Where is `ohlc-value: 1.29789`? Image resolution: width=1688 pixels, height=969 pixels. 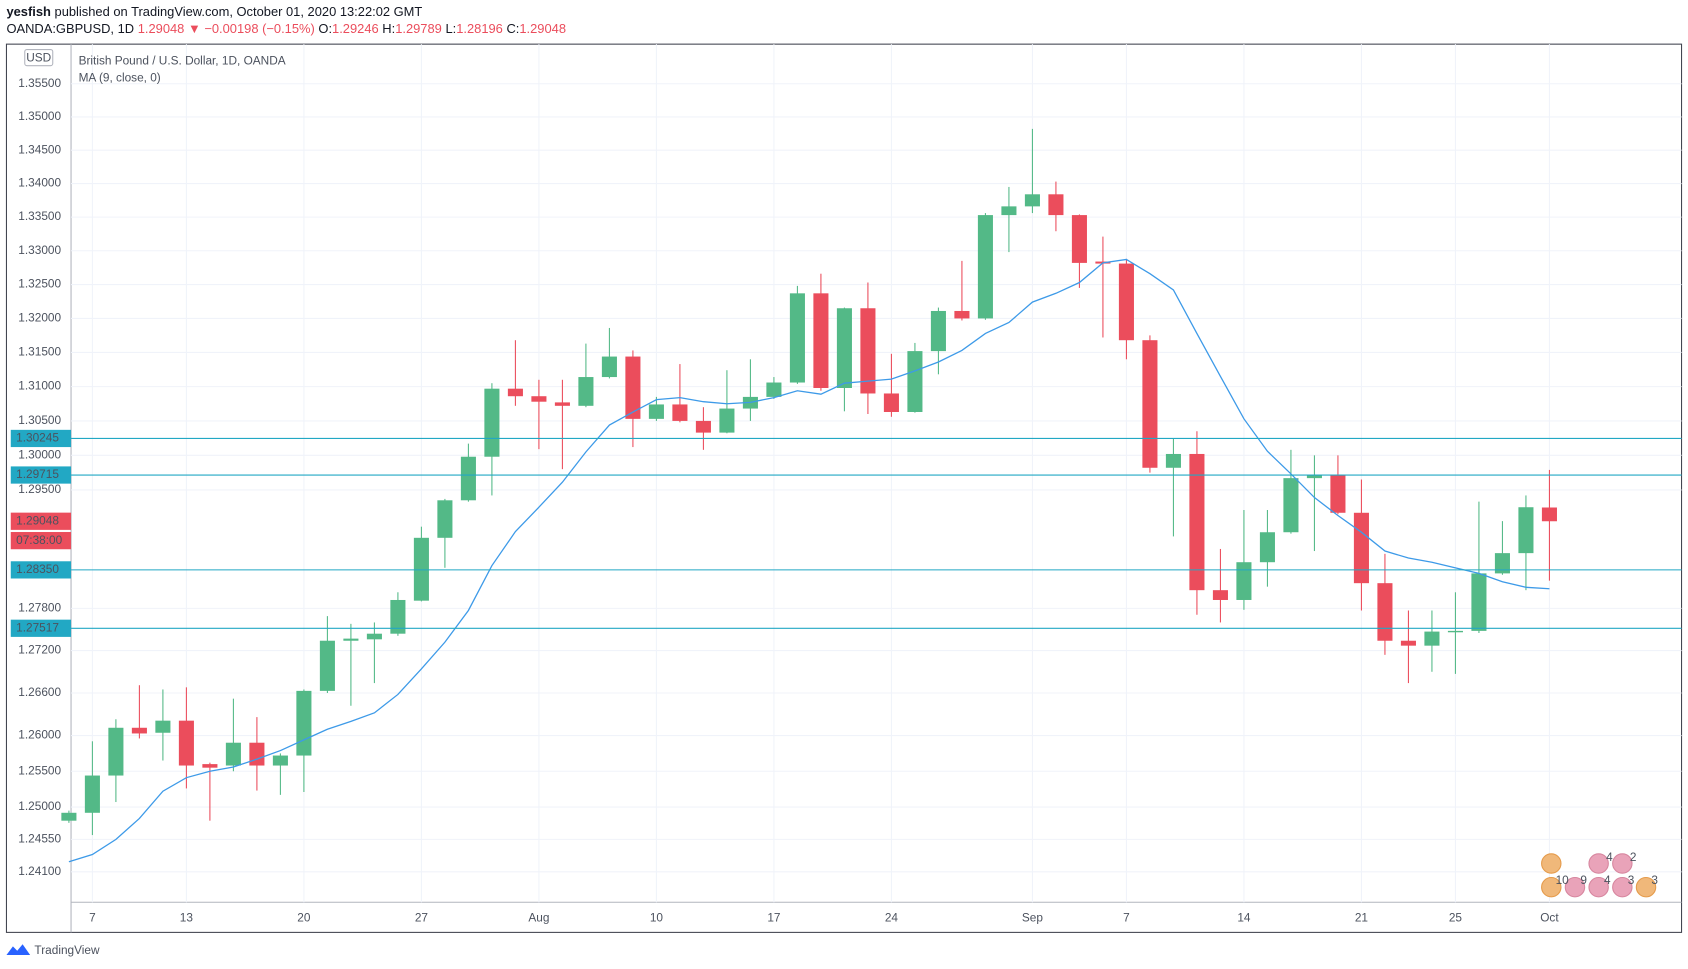 ohlc-value: 1.29789 is located at coordinates (418, 29).